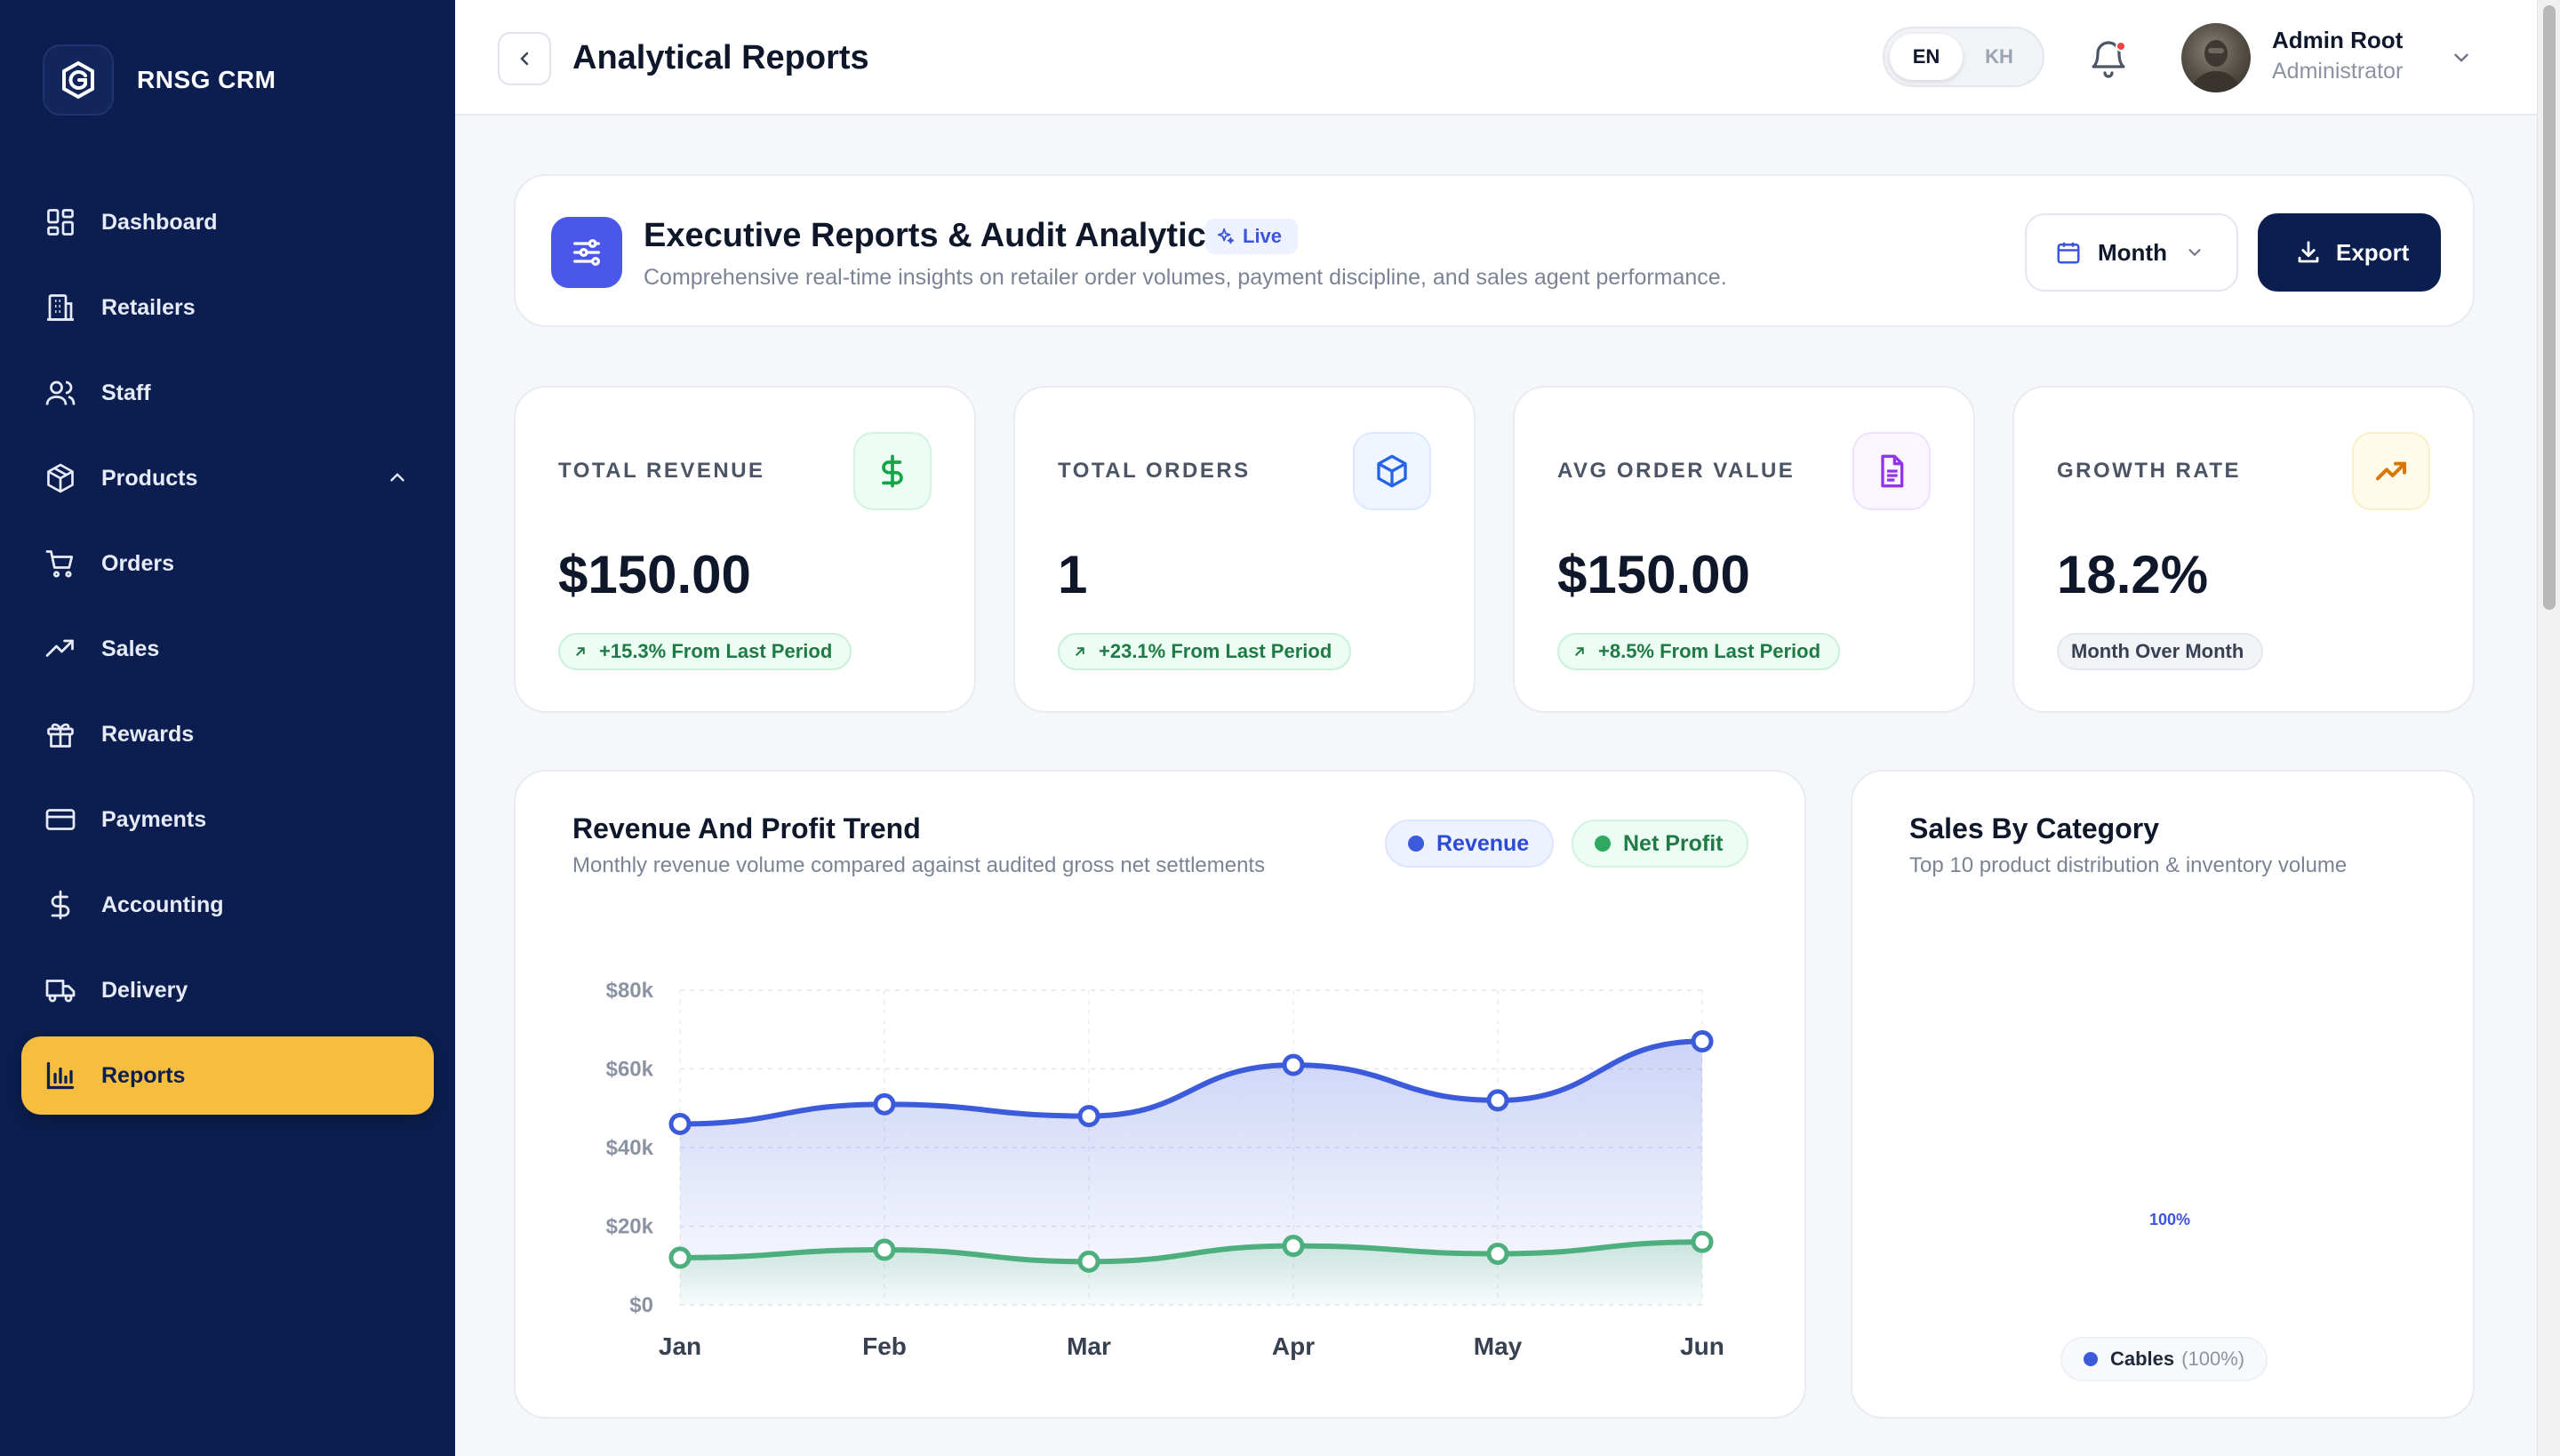 The width and height of the screenshot is (2560, 1456). What do you see at coordinates (60, 649) in the screenshot?
I see `trending-up-icon` at bounding box center [60, 649].